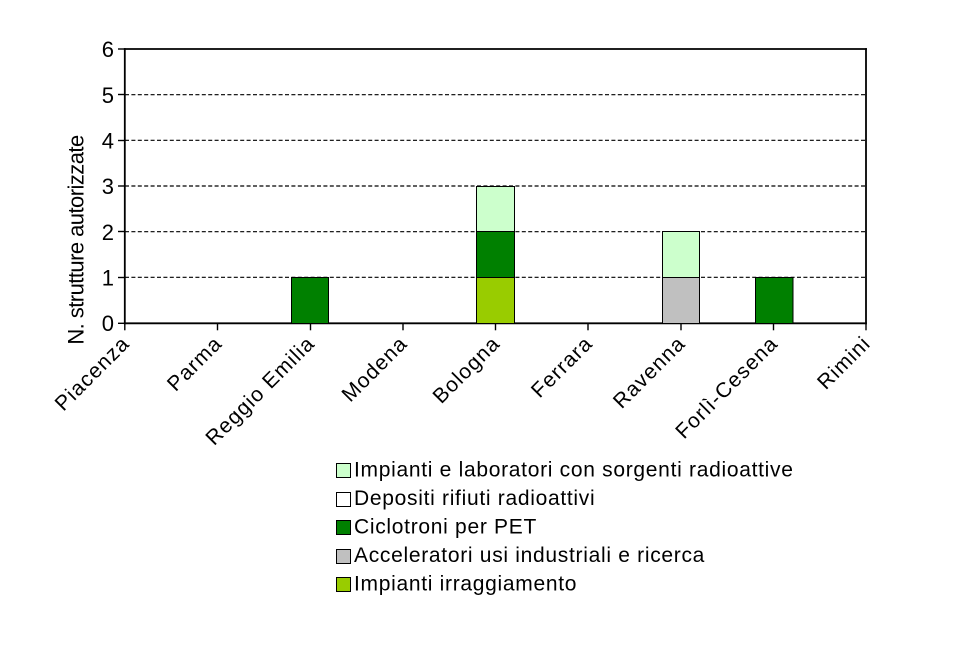 This screenshot has height=646, width=965. Describe the element at coordinates (108, 49) in the screenshot. I see `svg-text: 6` at that location.